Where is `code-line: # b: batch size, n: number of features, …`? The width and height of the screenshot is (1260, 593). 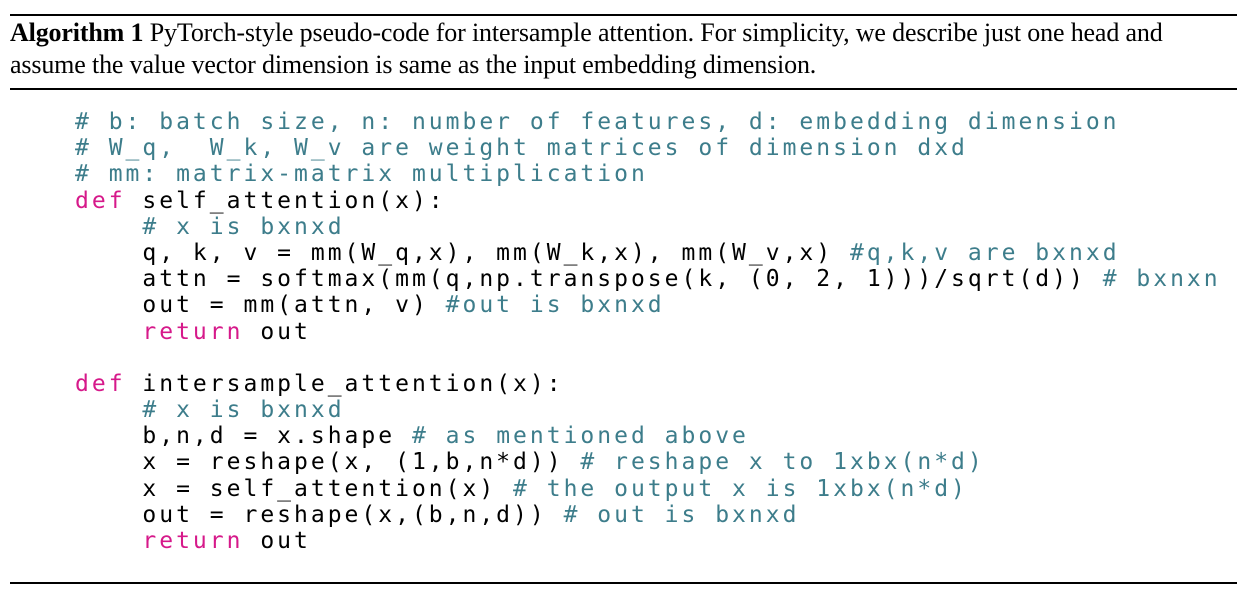
code-line: # b: batch size, n: number of features, … is located at coordinates (648, 122).